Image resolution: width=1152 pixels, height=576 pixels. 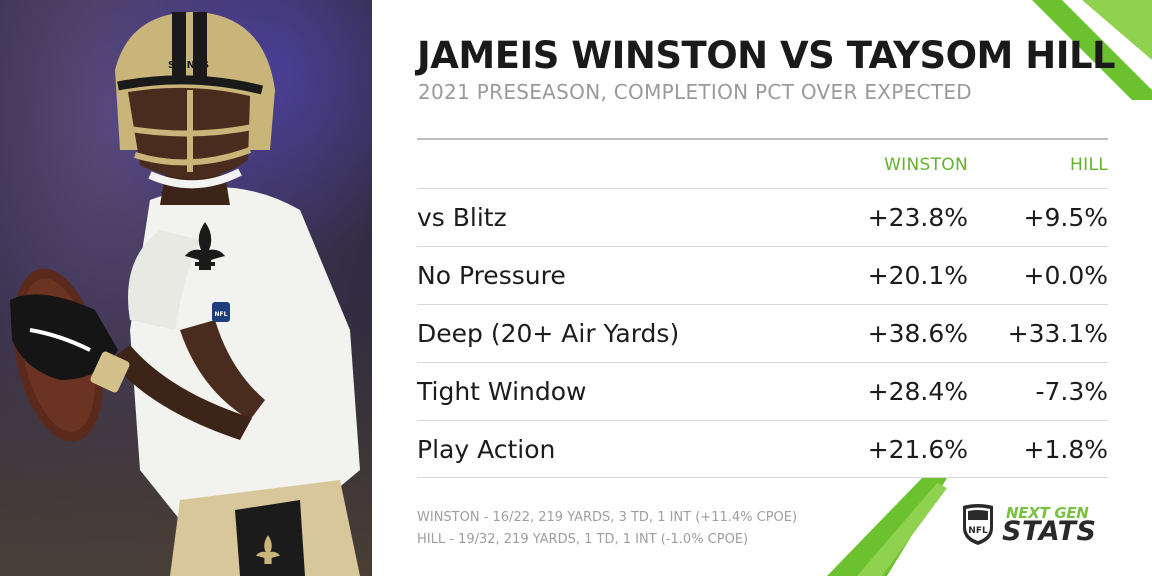 I want to click on winston-value: +21.6%, so click(x=917, y=449).